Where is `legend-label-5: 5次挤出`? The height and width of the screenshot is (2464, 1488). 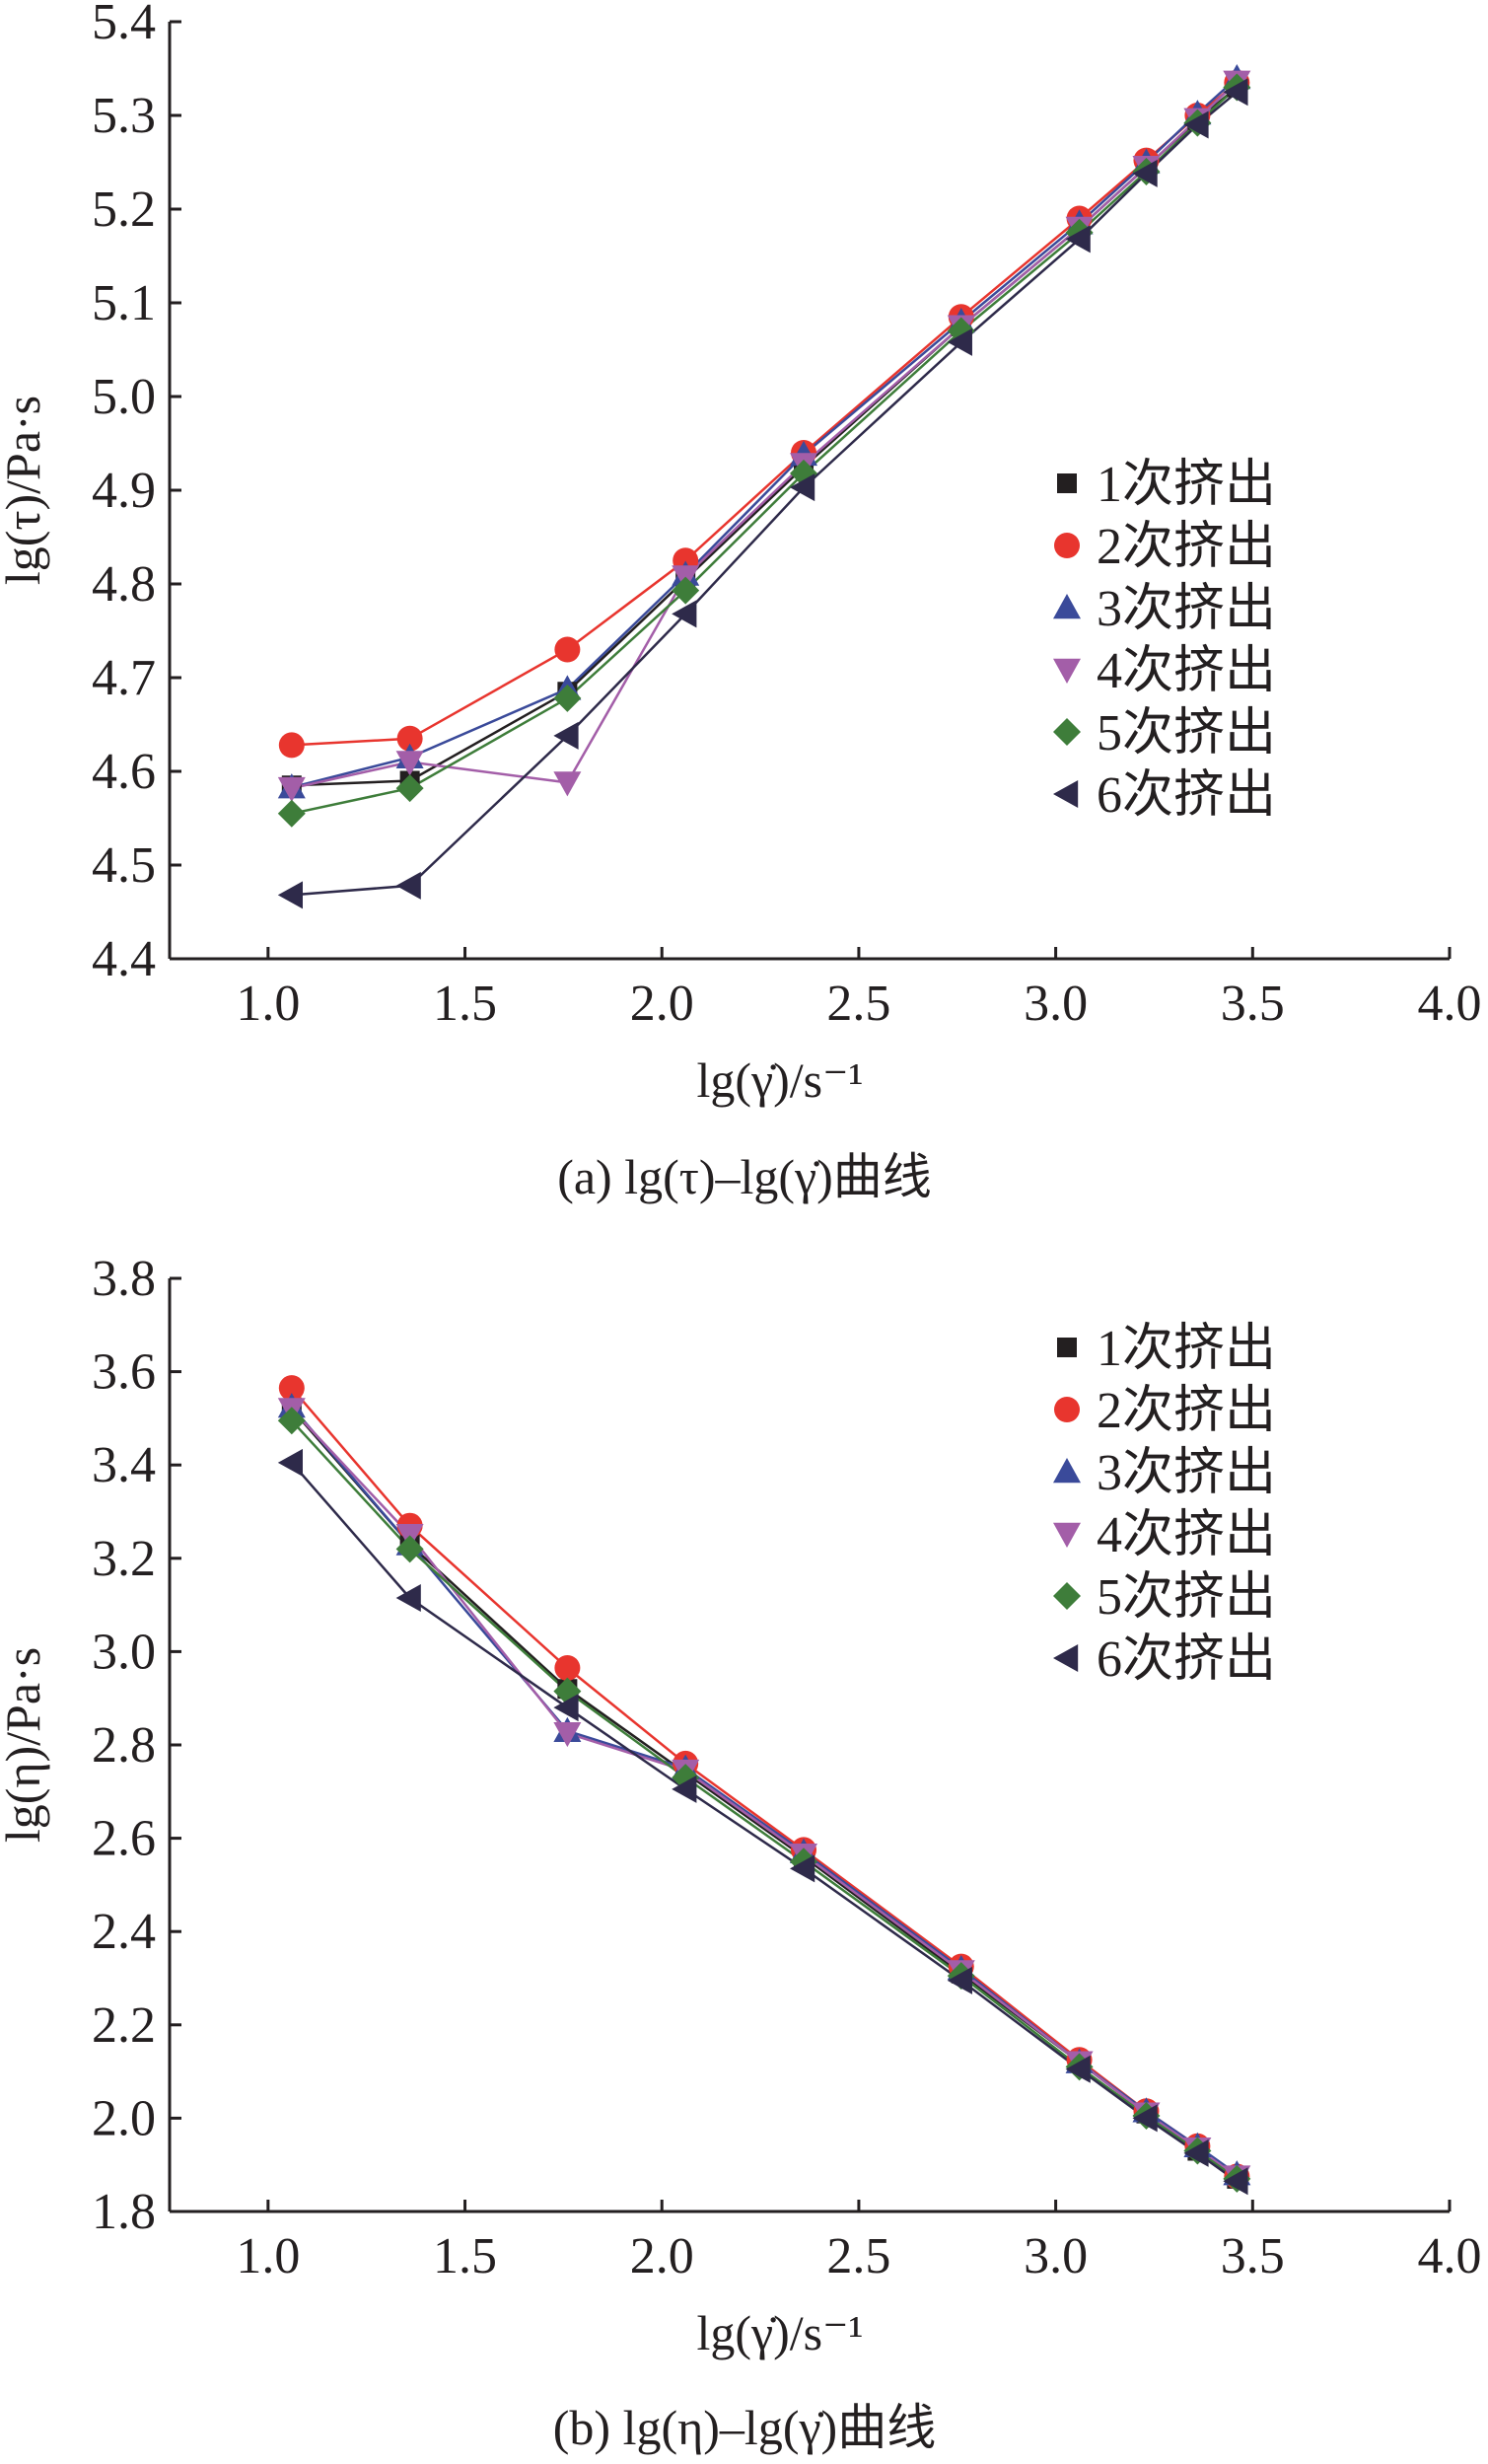 legend-label-5: 5次挤出 is located at coordinates (1187, 1597).